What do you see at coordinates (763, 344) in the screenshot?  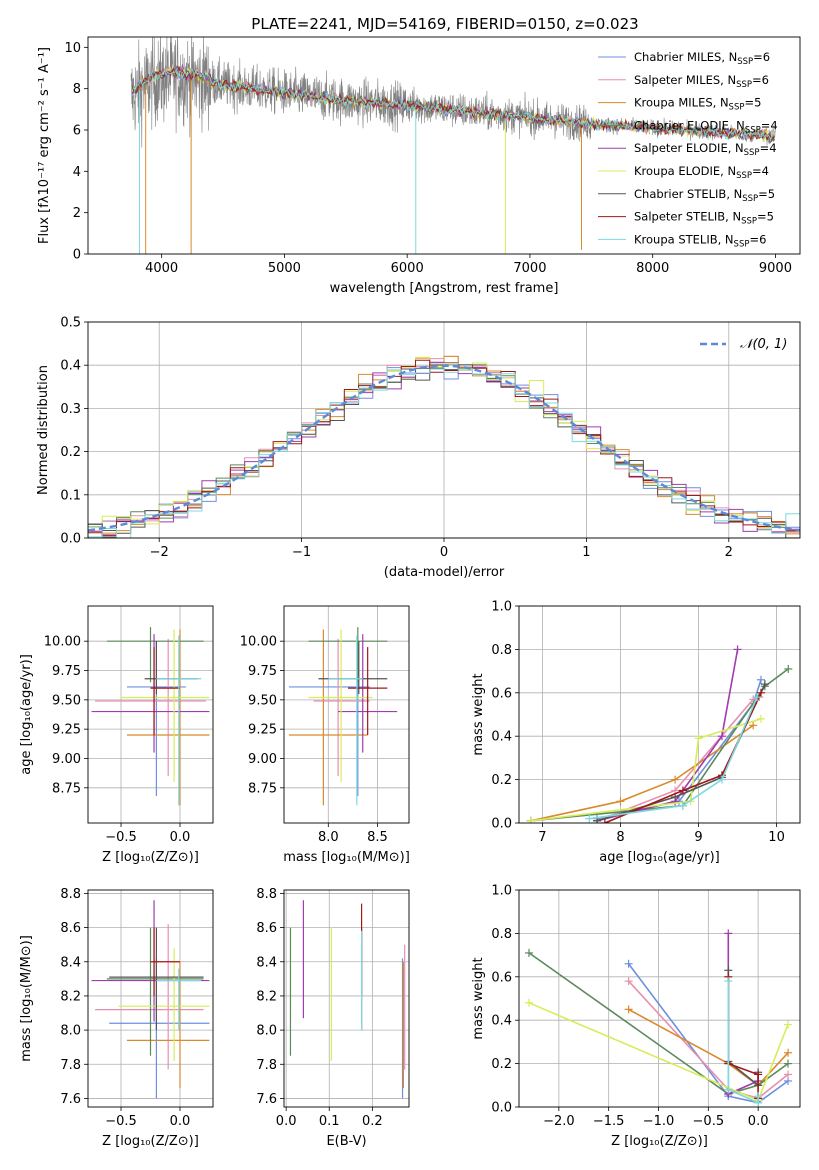 I see `legend-label: 𝒩(0, 1)` at bounding box center [763, 344].